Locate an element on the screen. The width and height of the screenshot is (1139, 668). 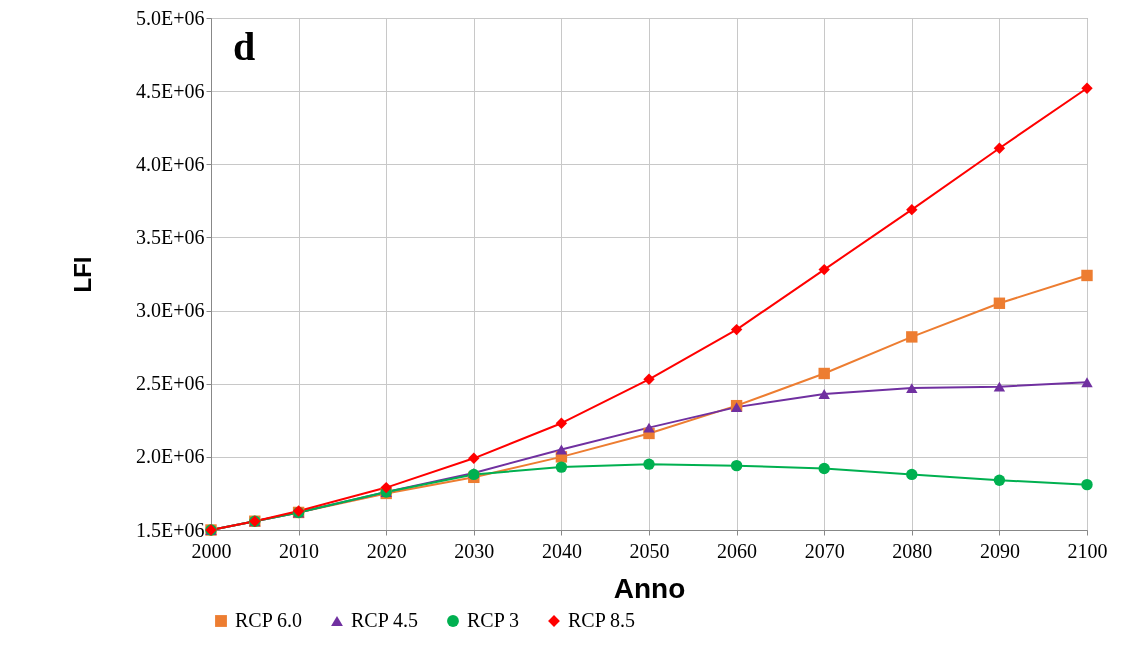
x-tick-label: 2060 is located at coordinates (737, 550).